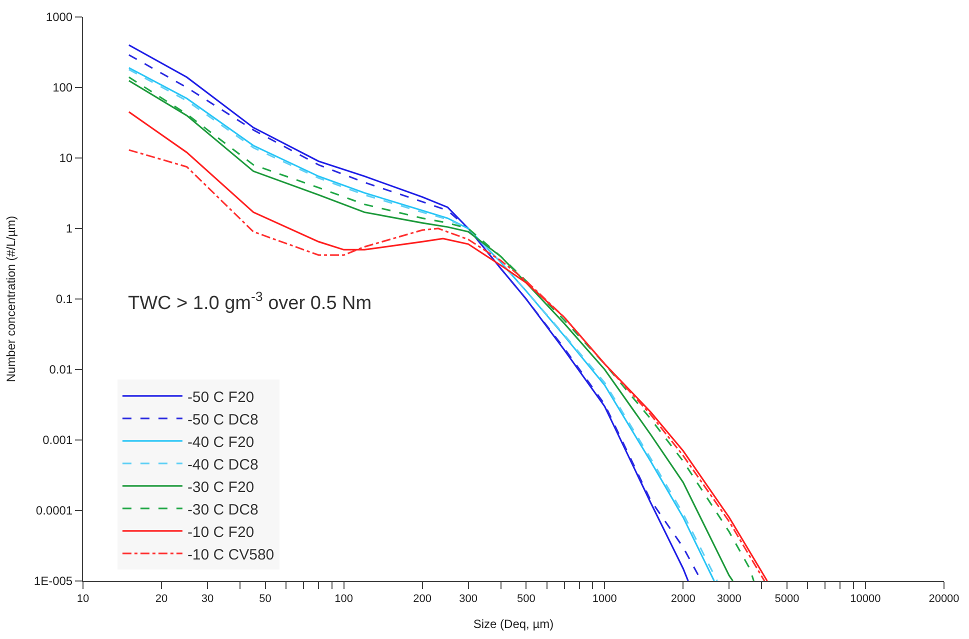 This screenshot has width=969, height=639. What do you see at coordinates (250, 301) in the screenshot?
I see `annotation: TWC > 1.0 gm$^{-3}$ over 0.5 Nm` at bounding box center [250, 301].